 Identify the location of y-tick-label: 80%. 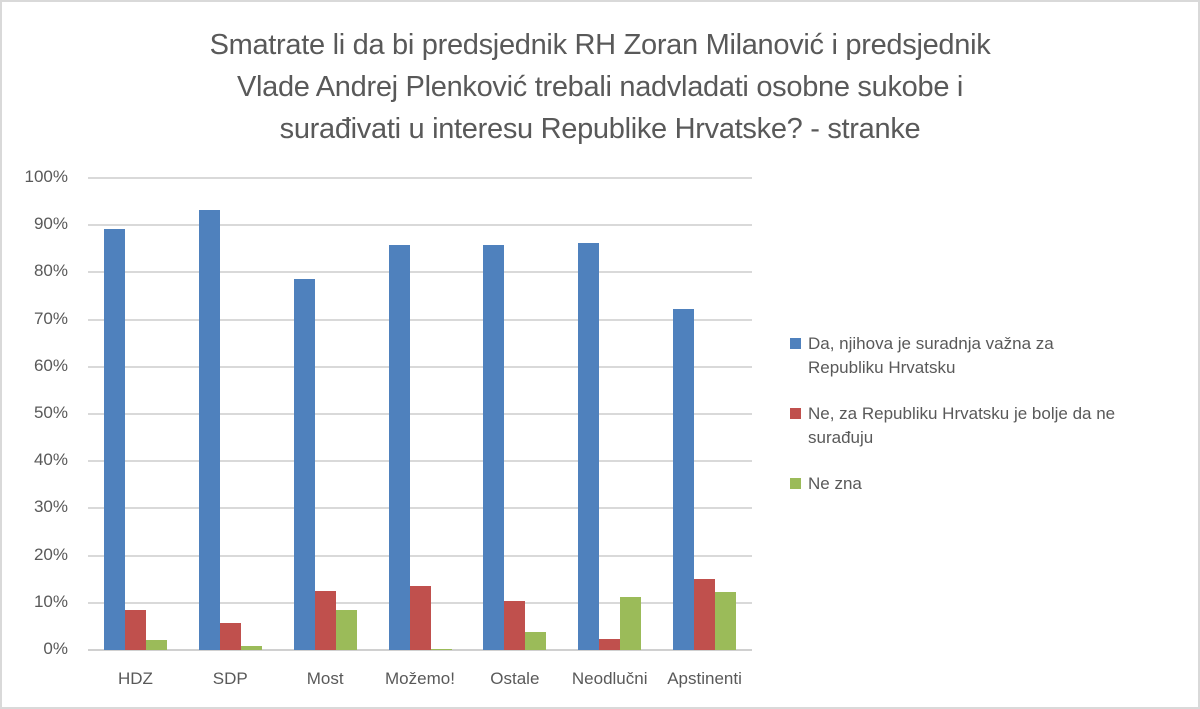
(50, 271).